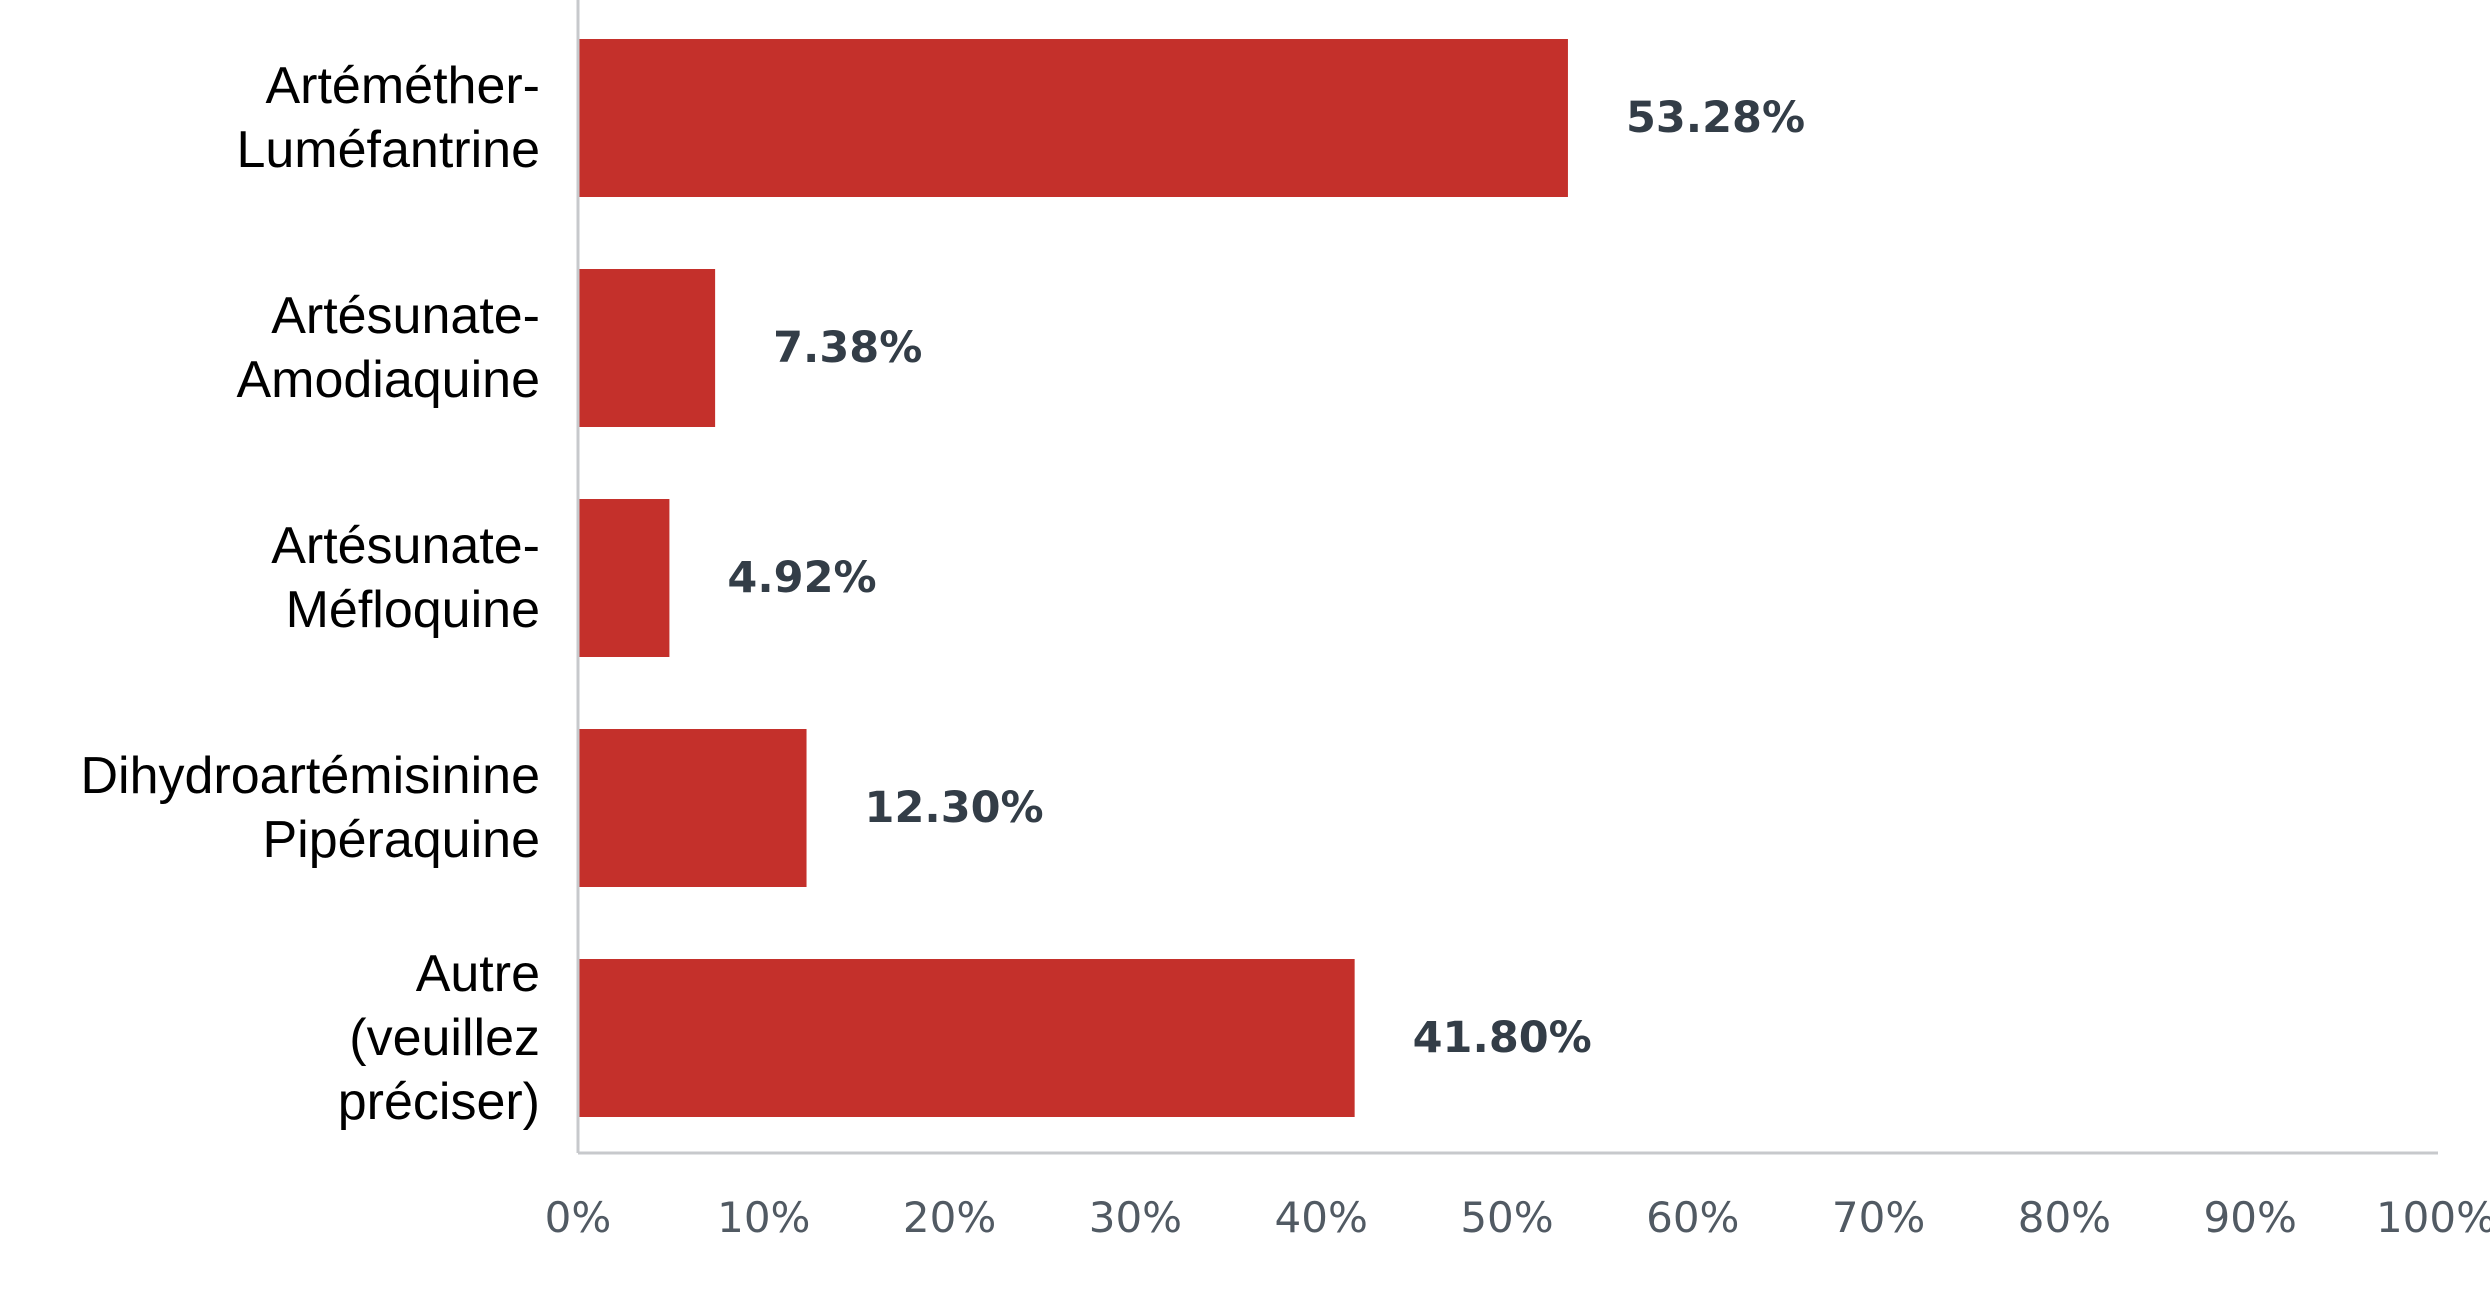 This screenshot has width=2490, height=1296. I want to click on category-label: Artéméther-Luméfantrine, so click(388, 118).